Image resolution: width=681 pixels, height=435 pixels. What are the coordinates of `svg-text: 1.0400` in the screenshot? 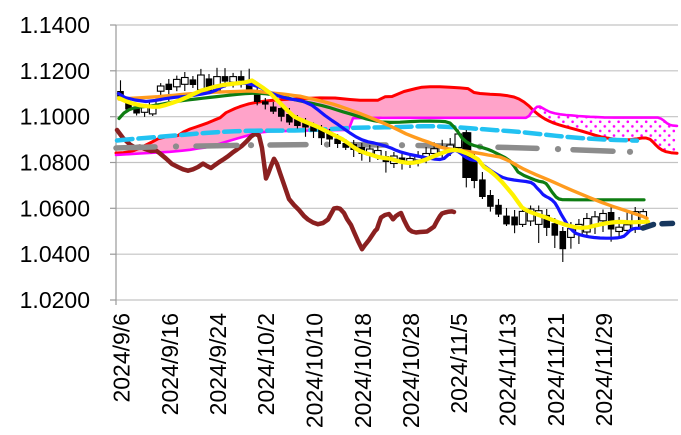 It's located at (55, 254).